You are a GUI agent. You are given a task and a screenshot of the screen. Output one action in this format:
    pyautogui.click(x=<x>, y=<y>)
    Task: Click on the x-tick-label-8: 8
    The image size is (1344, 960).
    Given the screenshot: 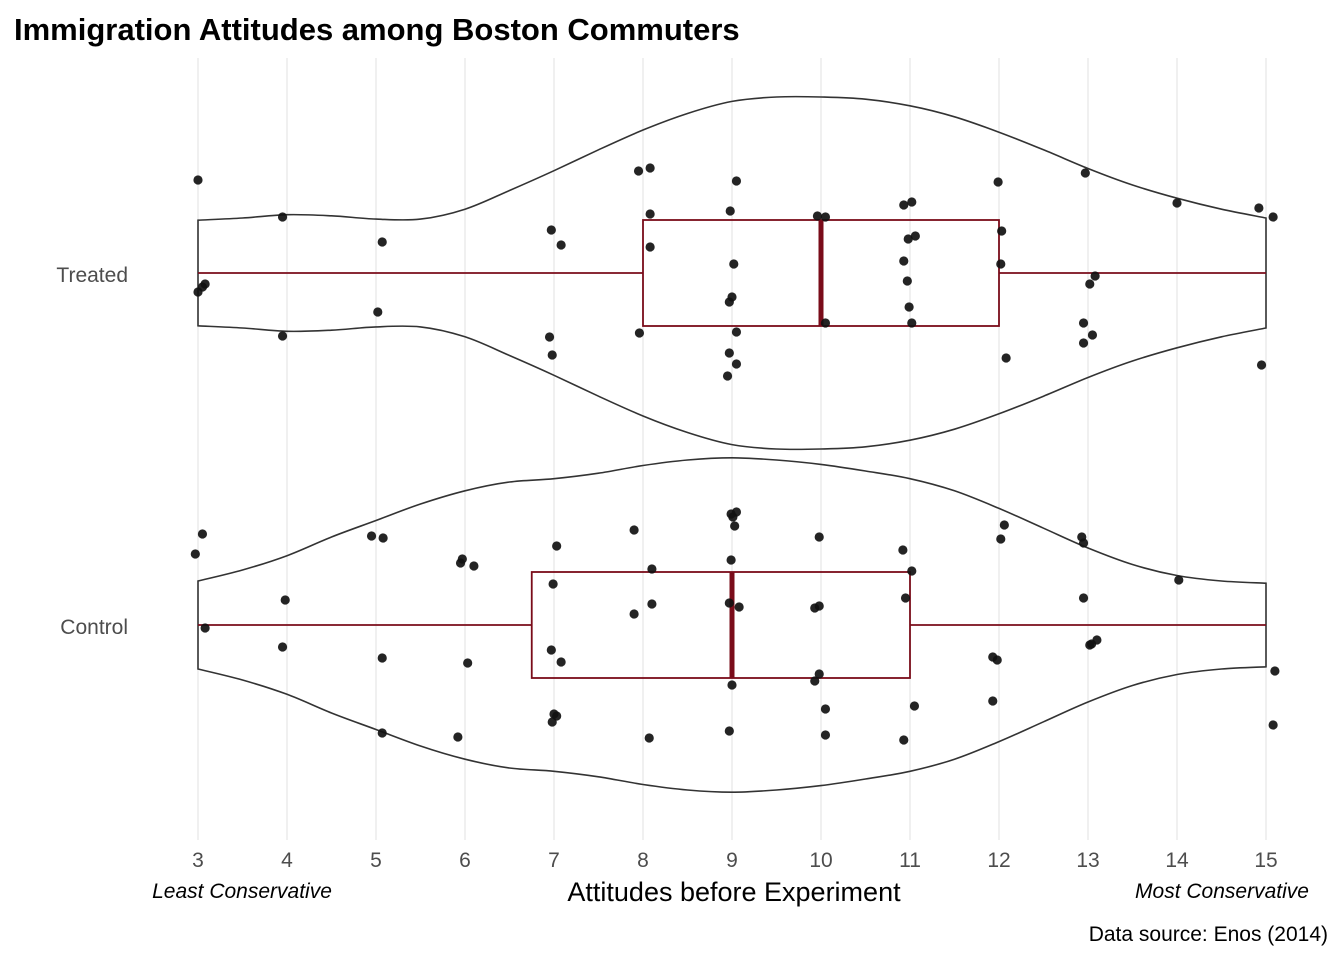 What is the action you would take?
    pyautogui.click(x=643, y=860)
    